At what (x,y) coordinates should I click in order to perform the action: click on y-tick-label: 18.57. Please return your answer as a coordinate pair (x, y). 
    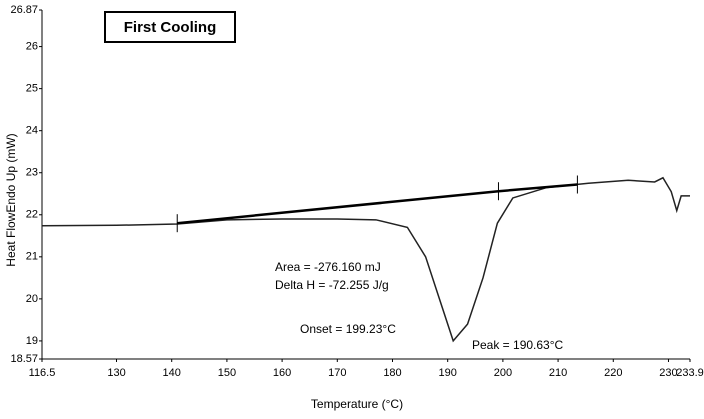
    Looking at the image, I should click on (24, 359).